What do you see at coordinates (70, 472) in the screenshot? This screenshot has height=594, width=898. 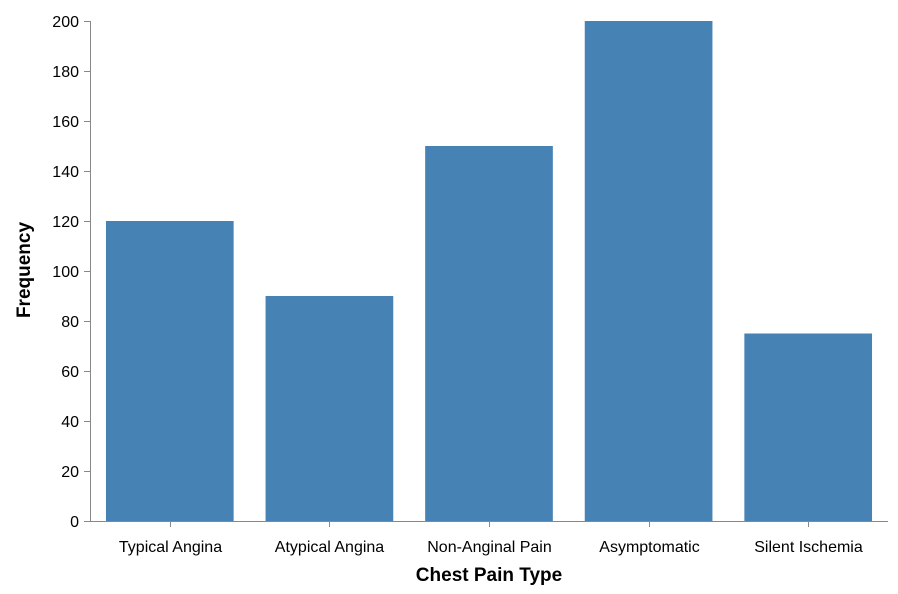 I see `y-tick-label: 20` at bounding box center [70, 472].